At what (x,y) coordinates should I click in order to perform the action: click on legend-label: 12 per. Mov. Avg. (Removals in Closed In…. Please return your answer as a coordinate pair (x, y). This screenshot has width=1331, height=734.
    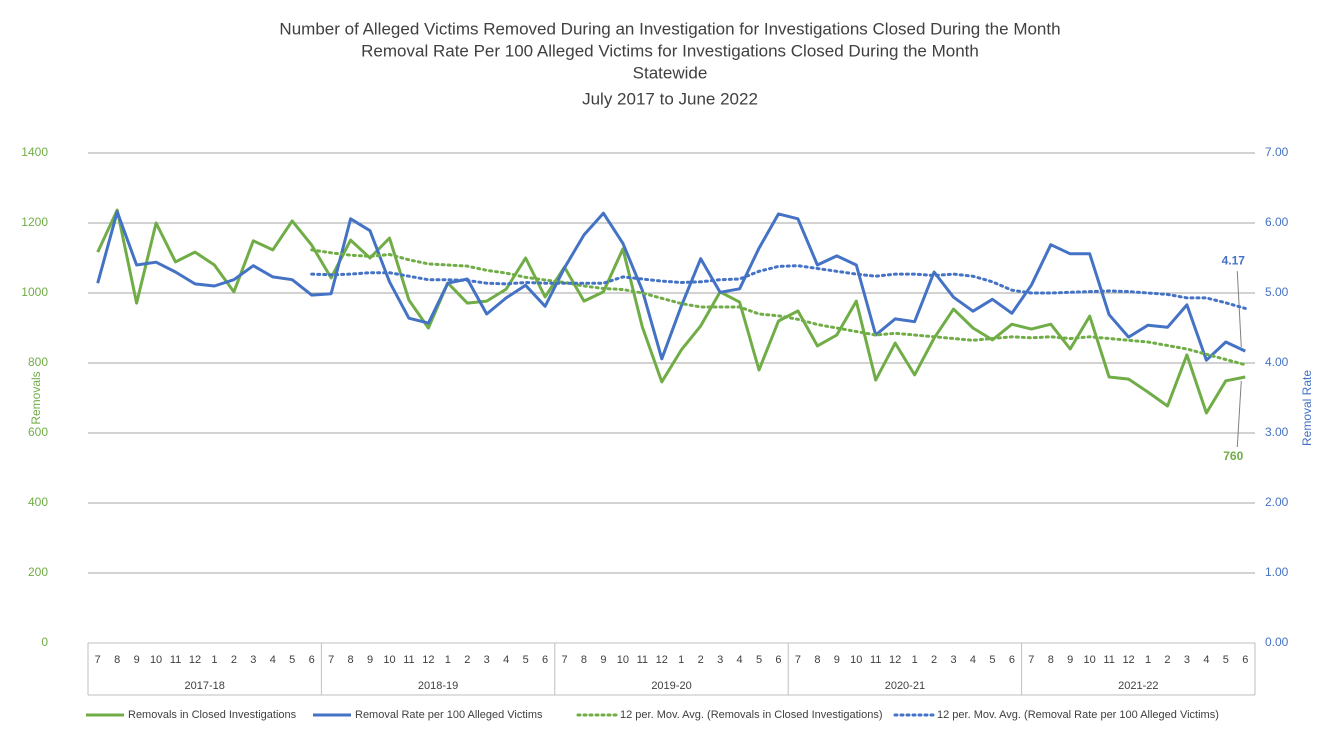
    Looking at the image, I should click on (751, 715).